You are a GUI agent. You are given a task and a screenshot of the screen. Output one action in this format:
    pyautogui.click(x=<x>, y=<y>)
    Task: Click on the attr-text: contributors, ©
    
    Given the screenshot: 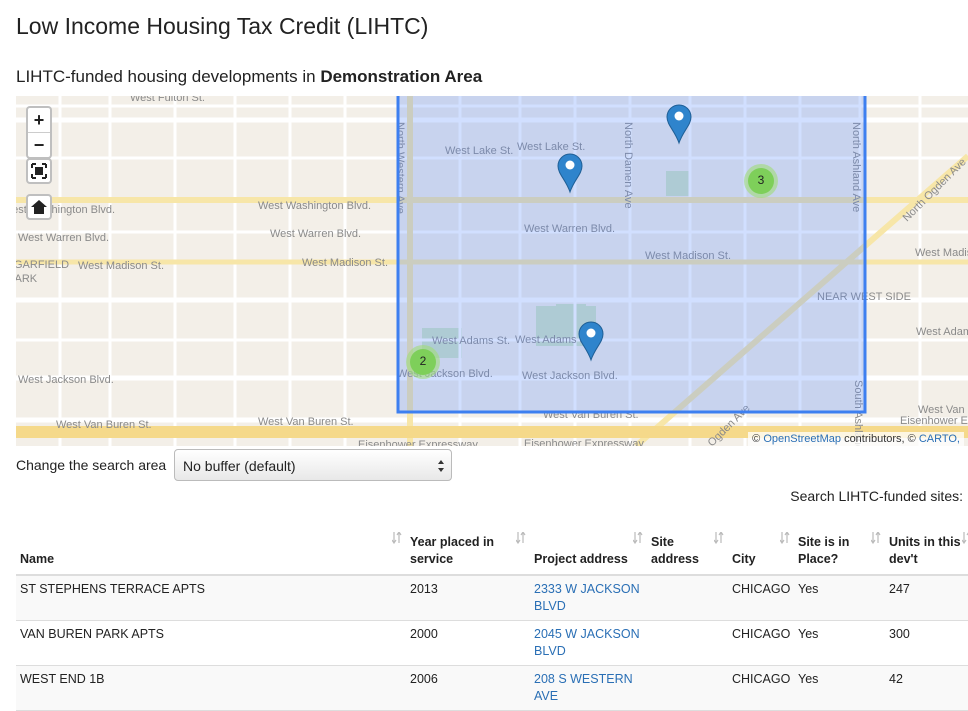 What is the action you would take?
    pyautogui.click(x=880, y=439)
    